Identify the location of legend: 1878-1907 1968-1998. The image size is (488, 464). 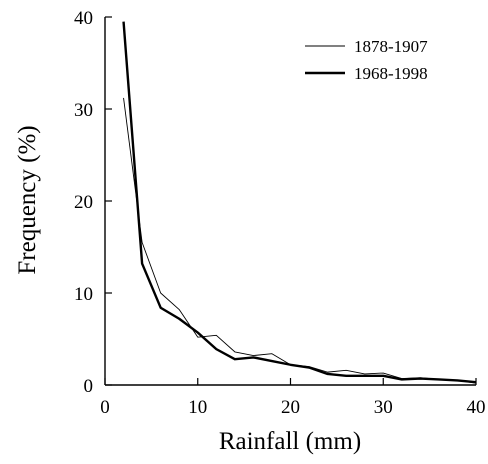
(366, 60).